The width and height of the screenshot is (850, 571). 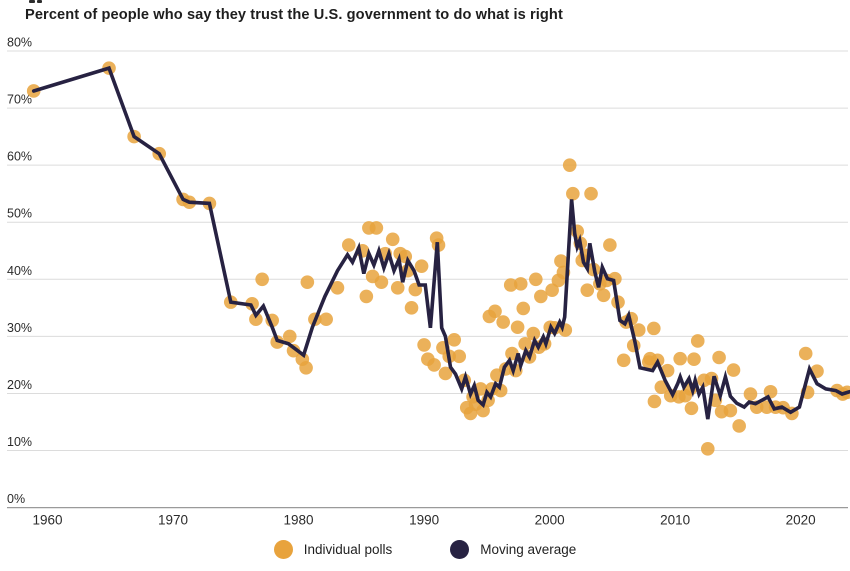 I want to click on legend-item-moving-average: Moving average, so click(x=513, y=549).